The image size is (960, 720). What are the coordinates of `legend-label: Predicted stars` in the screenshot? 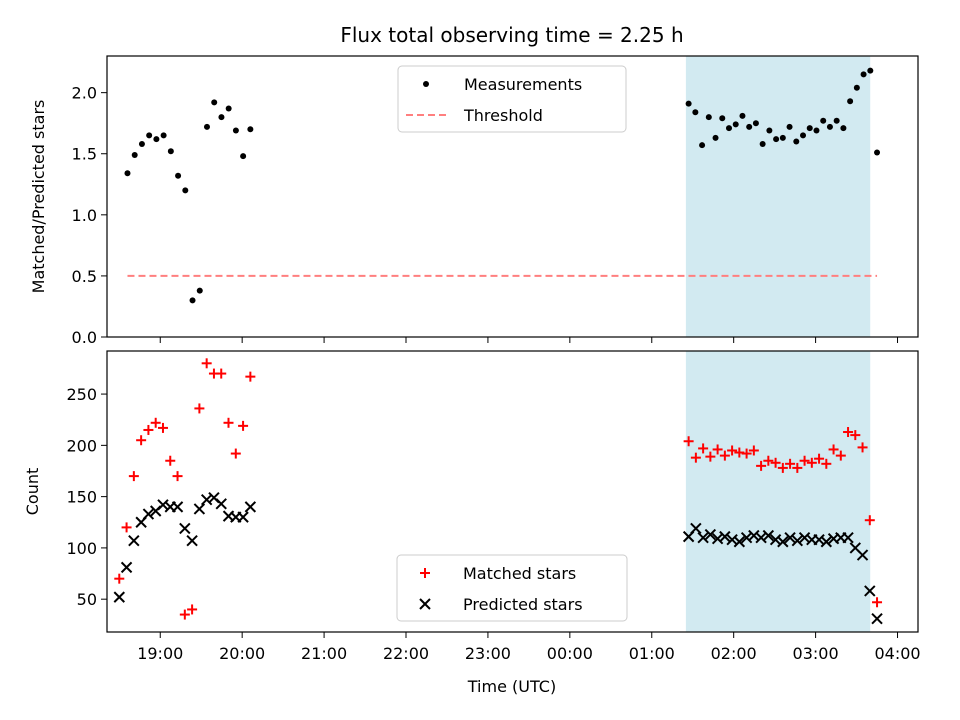 It's located at (523, 604).